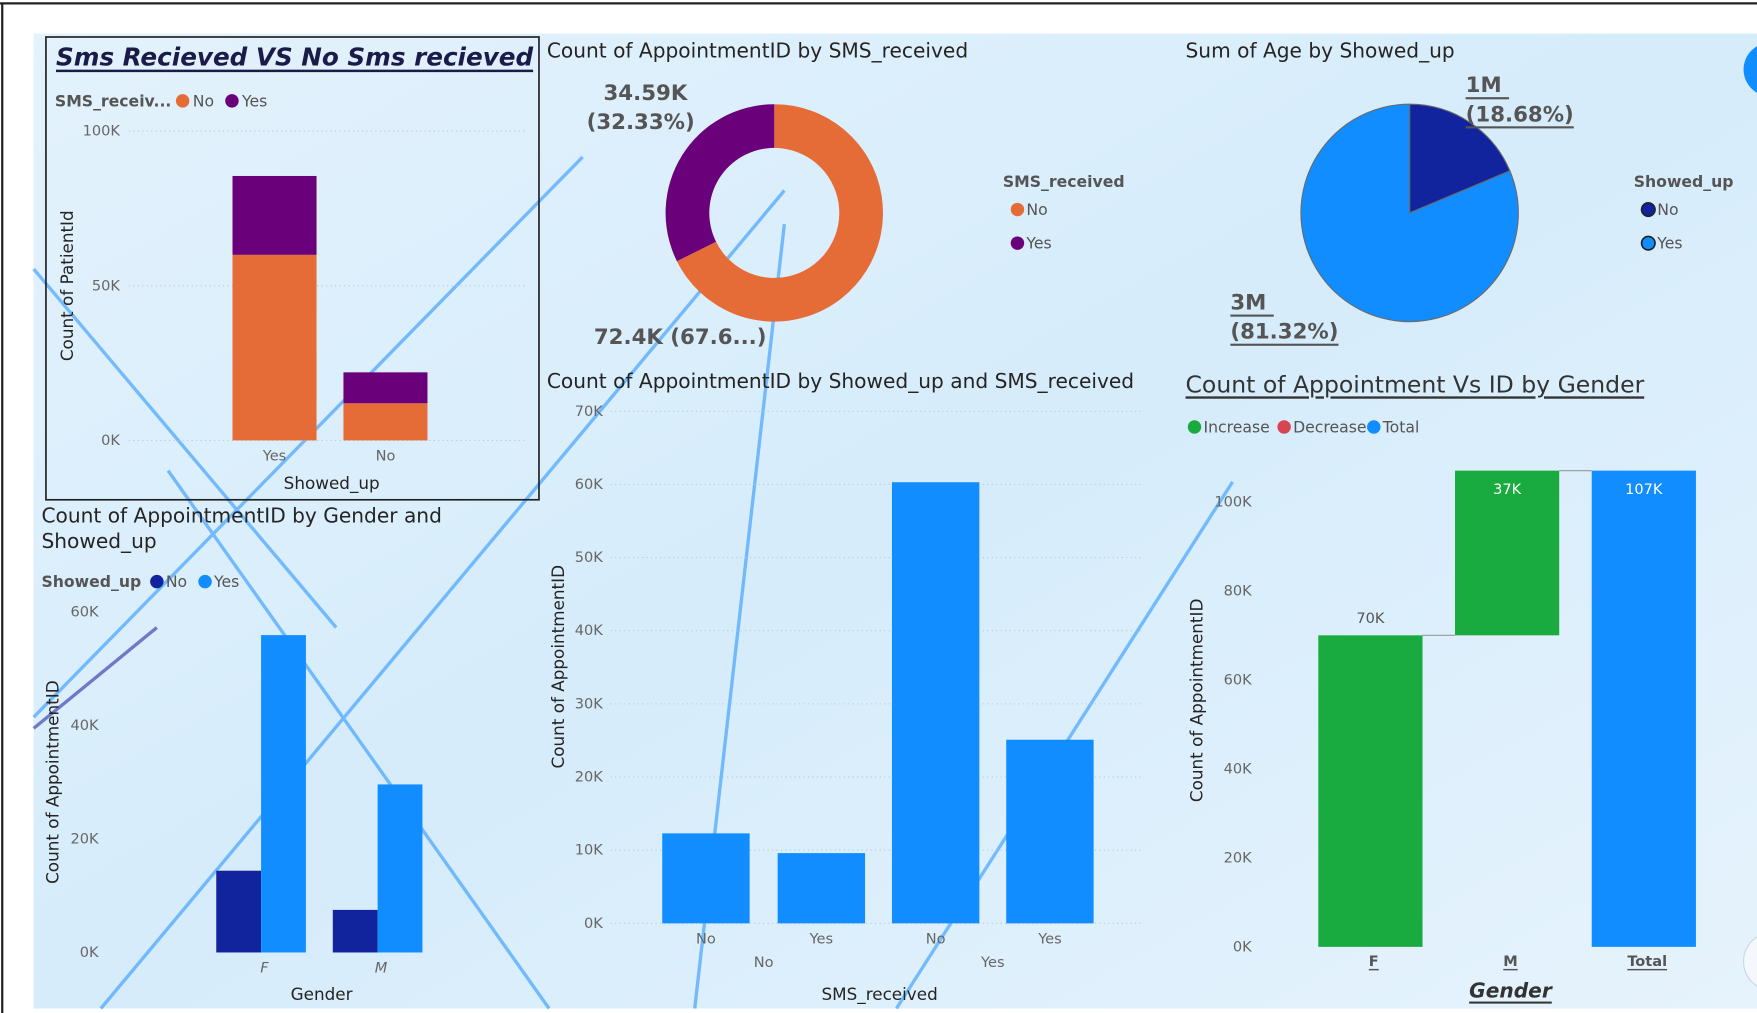 This screenshot has width=1757, height=1013. I want to click on chart-title: Count of AppointmentID by SMS_received, so click(757, 50).